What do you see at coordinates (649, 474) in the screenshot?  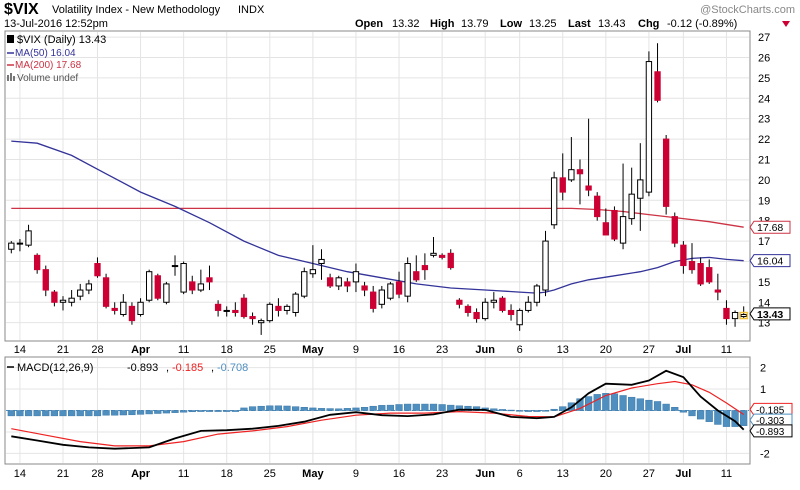 I see `x-axis-label: 27` at bounding box center [649, 474].